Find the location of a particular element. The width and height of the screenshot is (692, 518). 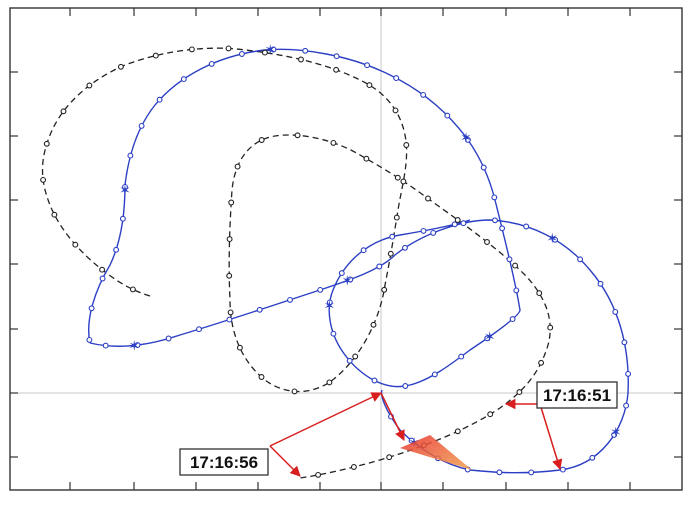

label-time-end: 17:16:56 is located at coordinates (224, 462).